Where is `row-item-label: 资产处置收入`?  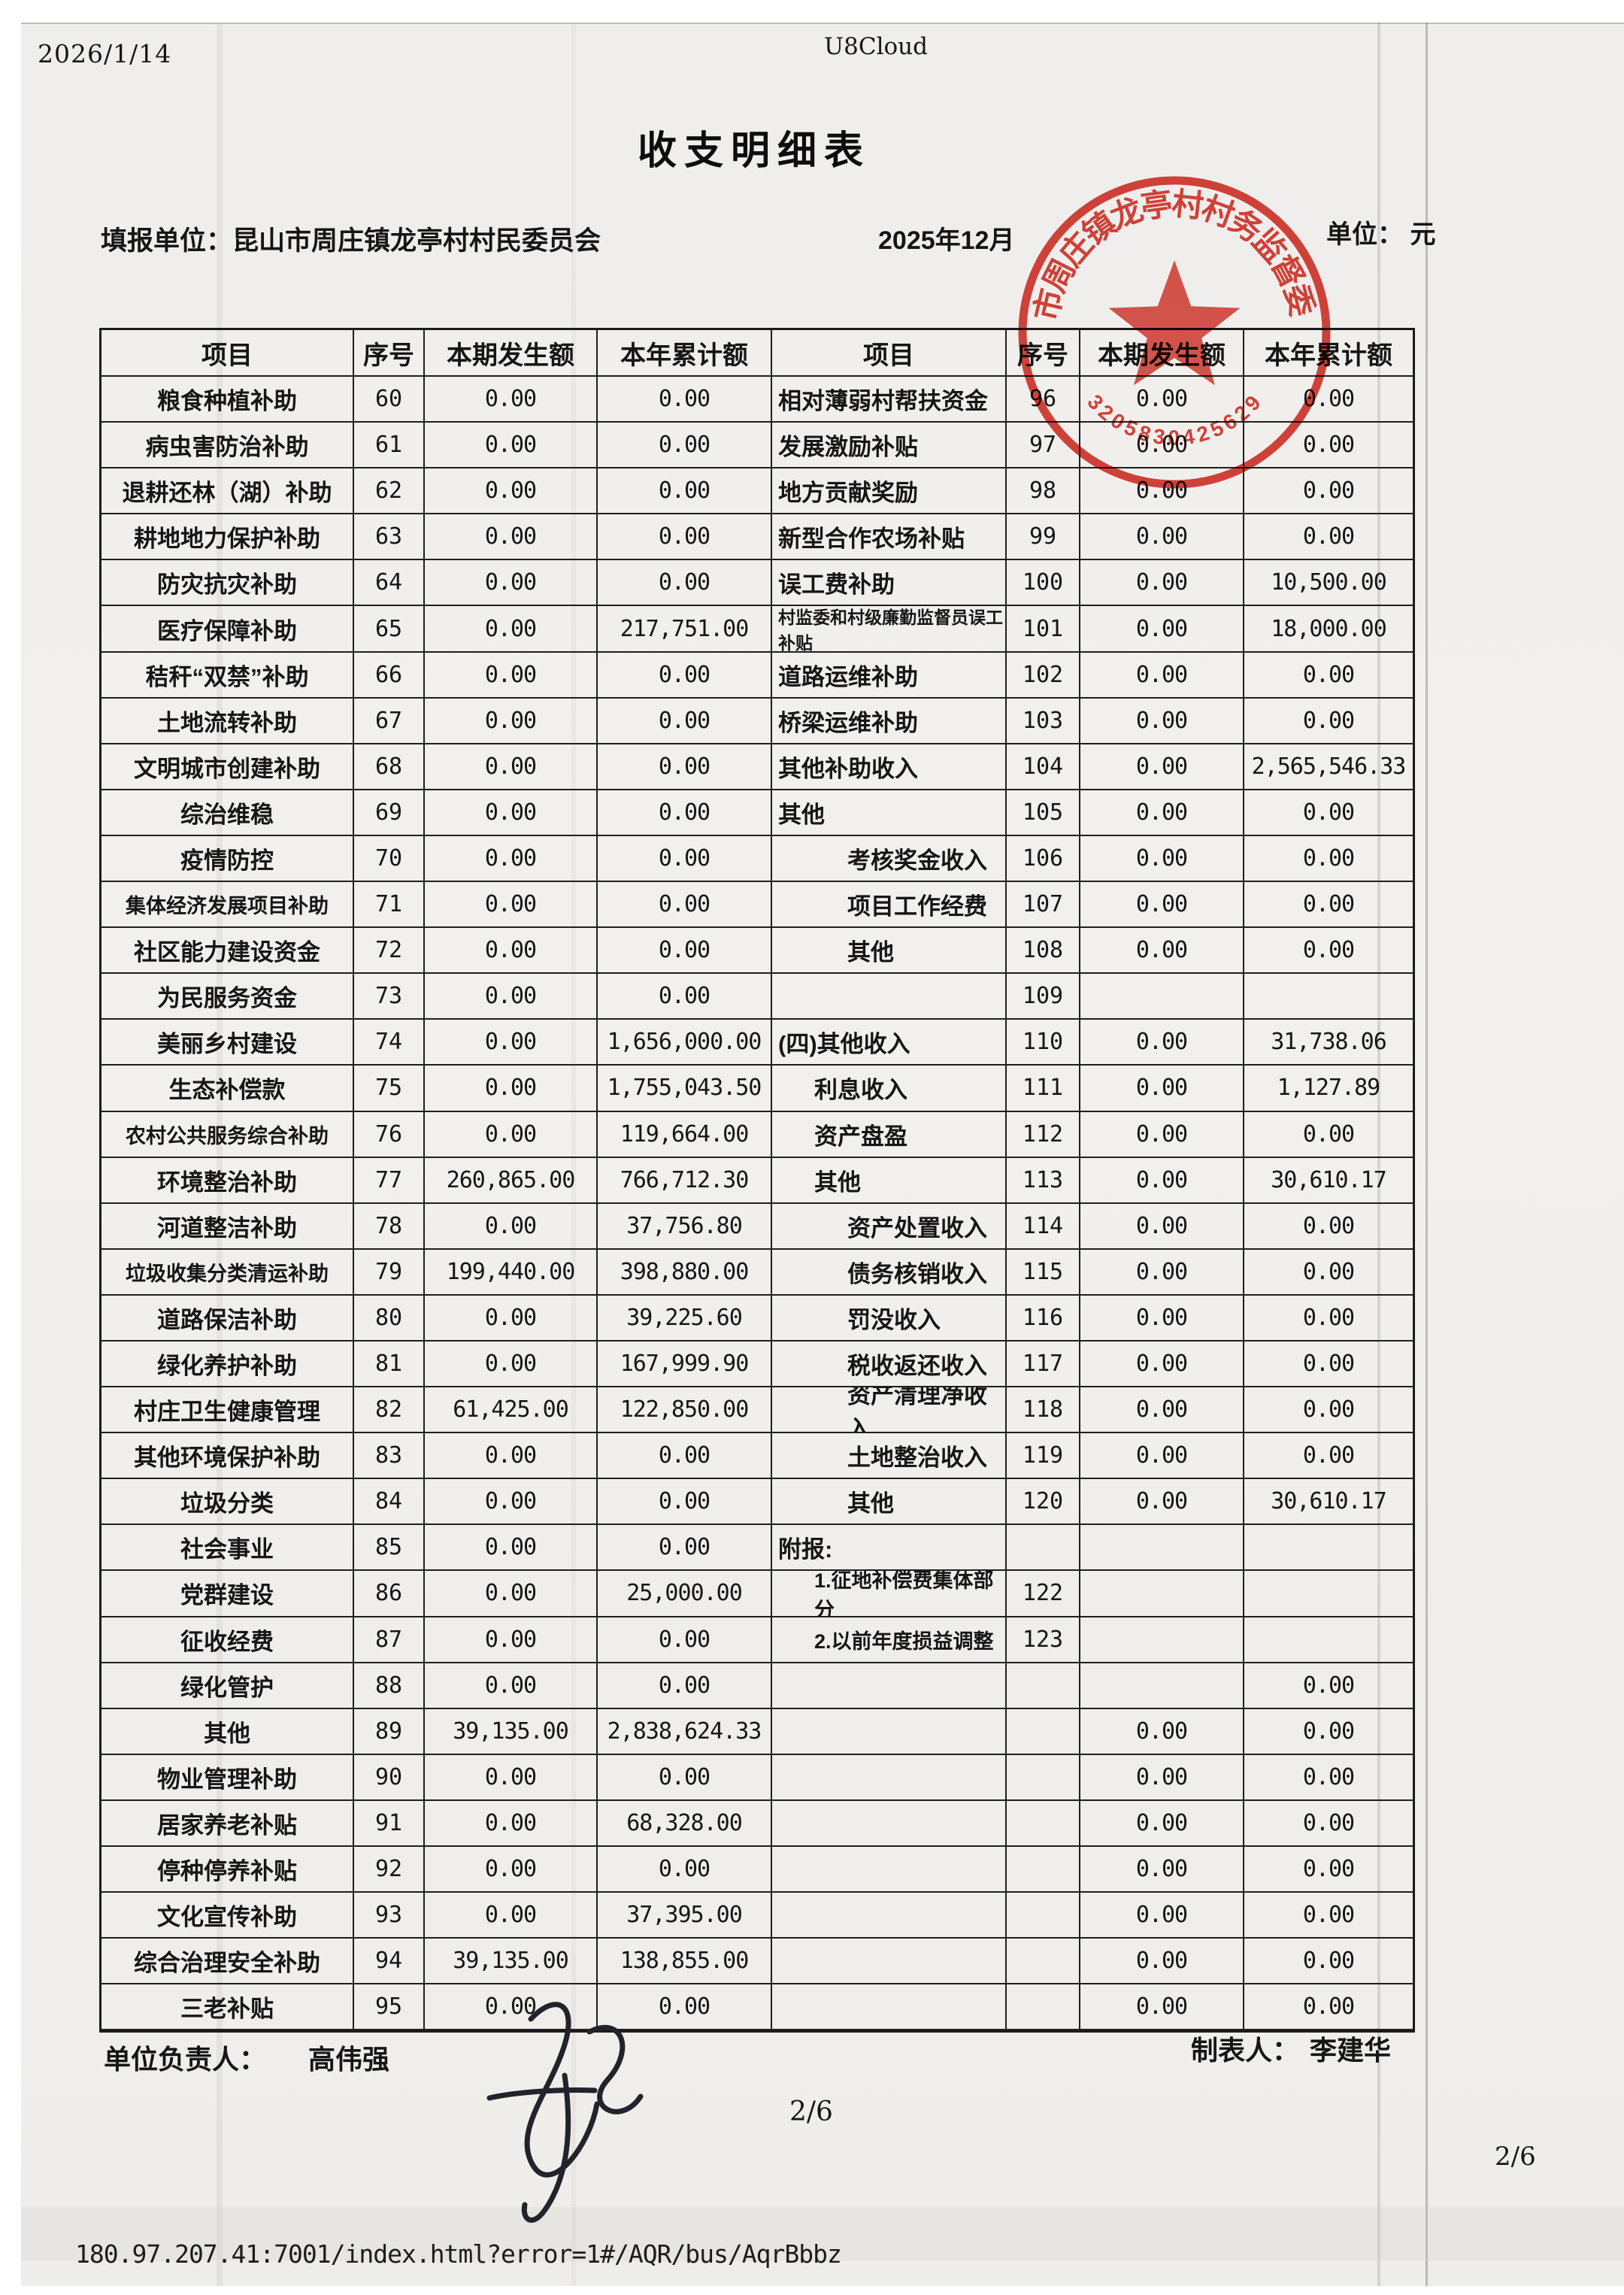 row-item-label: 资产处置收入 is located at coordinates (889, 1226).